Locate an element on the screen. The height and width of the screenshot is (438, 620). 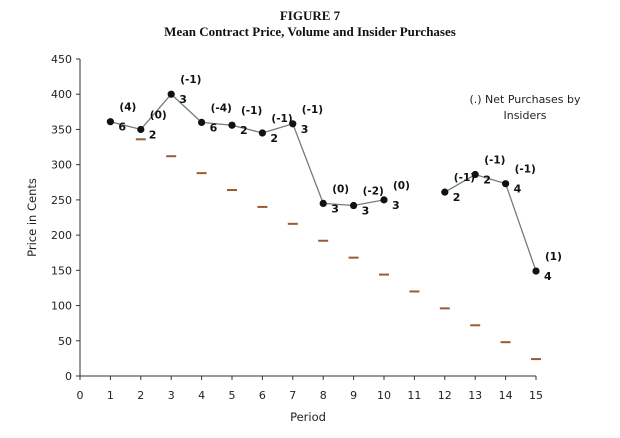
y-tick-label: 350 is located at coordinates (61, 129).